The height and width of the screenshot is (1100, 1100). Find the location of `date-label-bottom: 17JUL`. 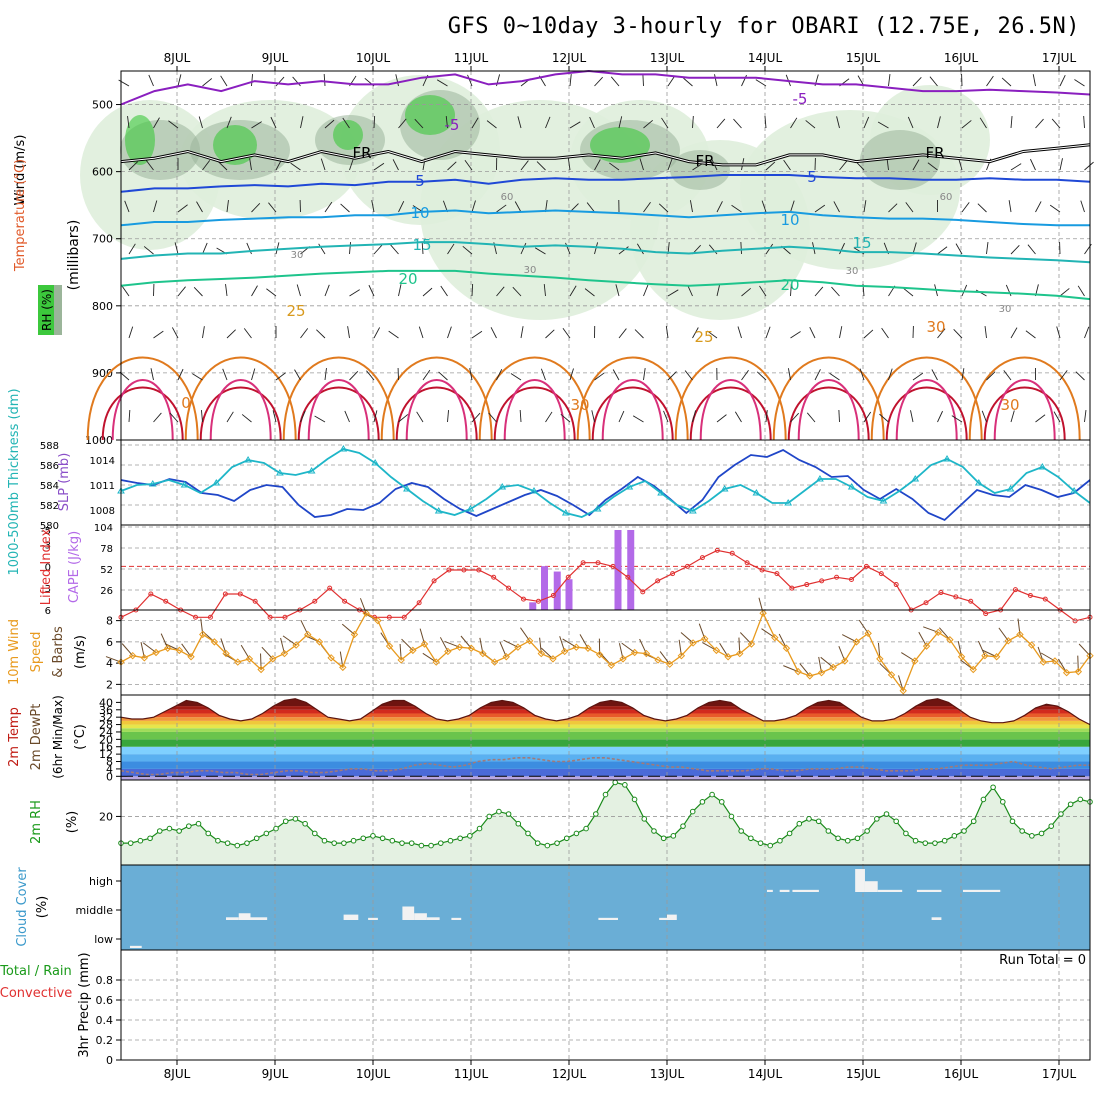

date-label-bottom: 17JUL is located at coordinates (1059, 1074).